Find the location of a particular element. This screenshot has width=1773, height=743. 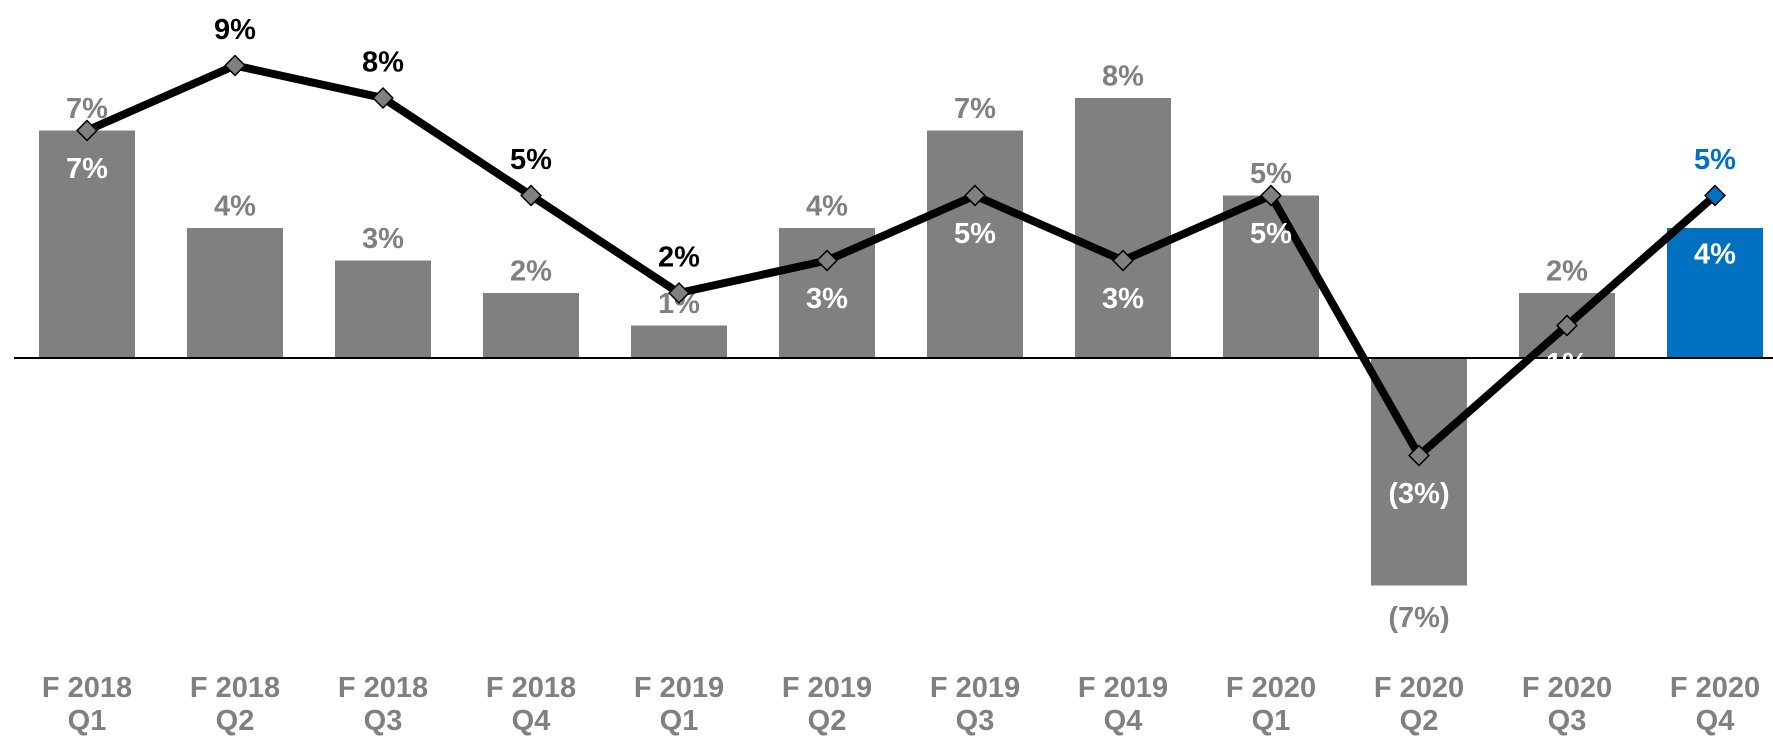

x-tick-label: F 2018 Q3 is located at coordinates (383, 704).